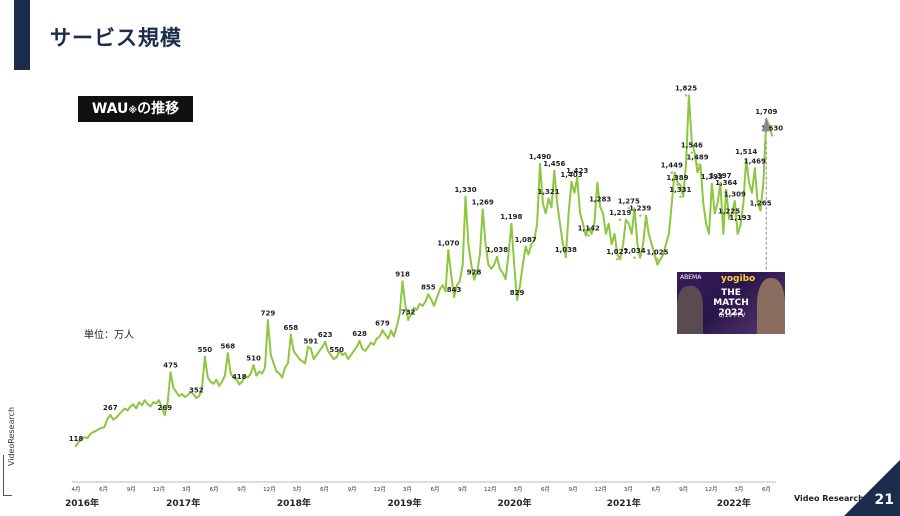 The image size is (900, 516). What do you see at coordinates (170, 366) in the screenshot?
I see `data-label: 475` at bounding box center [170, 366].